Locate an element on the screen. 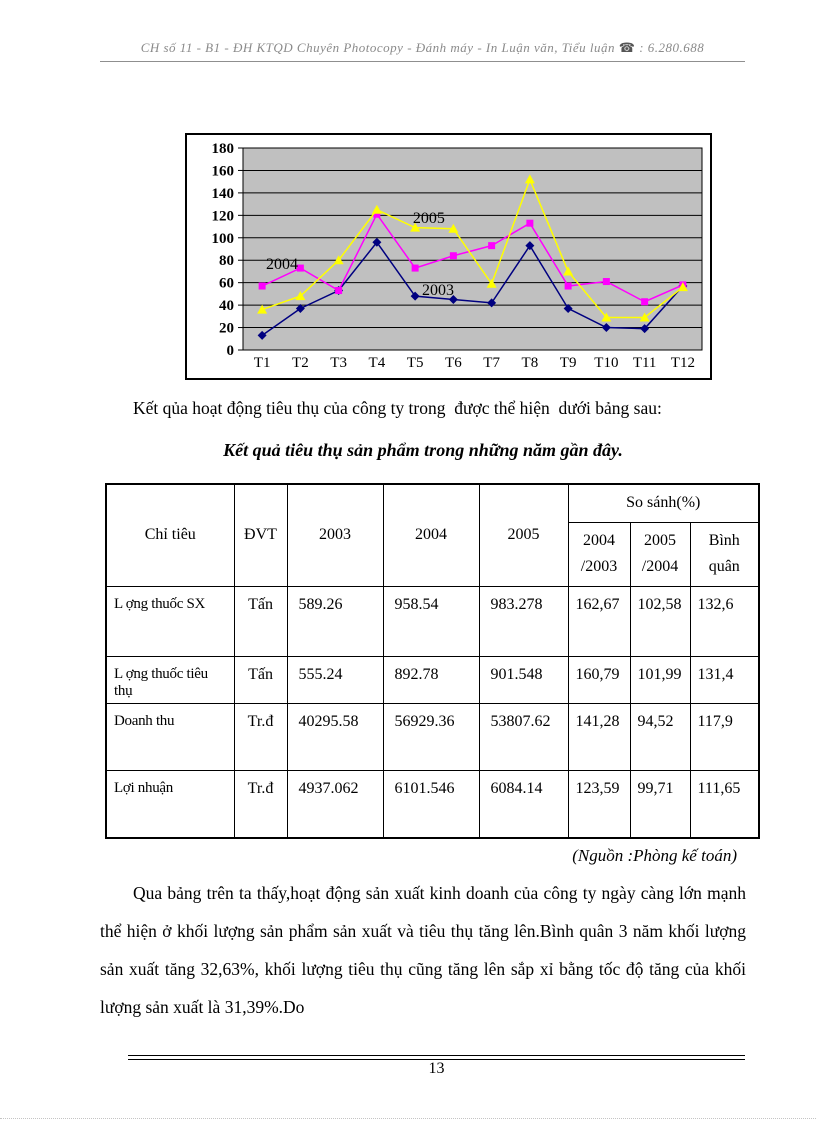 The image size is (816, 1123). svg-text: T12 is located at coordinates (683, 363).